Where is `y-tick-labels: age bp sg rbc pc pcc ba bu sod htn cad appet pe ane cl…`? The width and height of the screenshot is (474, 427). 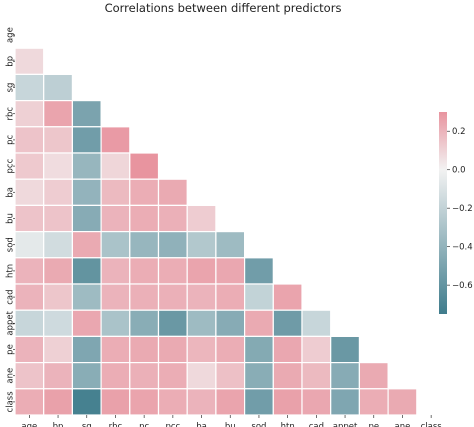 y-tick-labels: age bp sg rbc pc pcc ba bu sod htn cad appet pe ane cl… is located at coordinates (11, 219).